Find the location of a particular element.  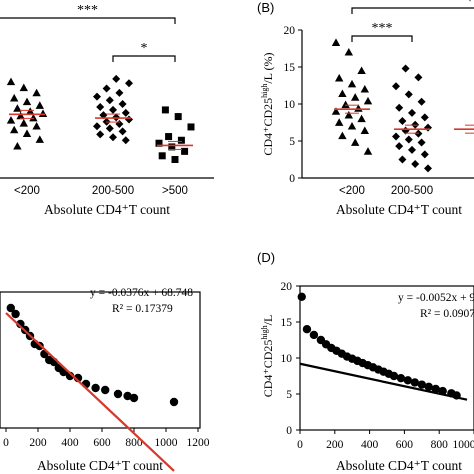

panel-d-x-tick-label: 200 is located at coordinates (335, 445).